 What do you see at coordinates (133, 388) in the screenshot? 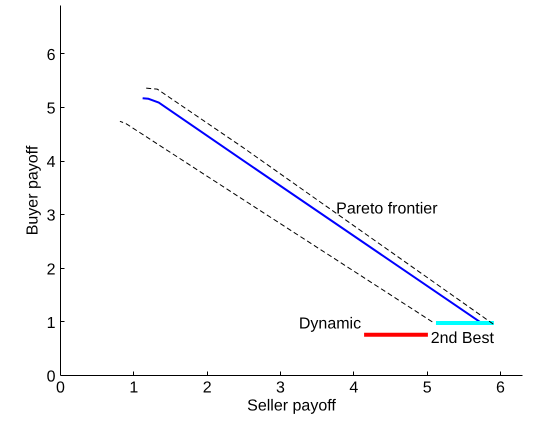
I see `x-tick-label: 1` at bounding box center [133, 388].